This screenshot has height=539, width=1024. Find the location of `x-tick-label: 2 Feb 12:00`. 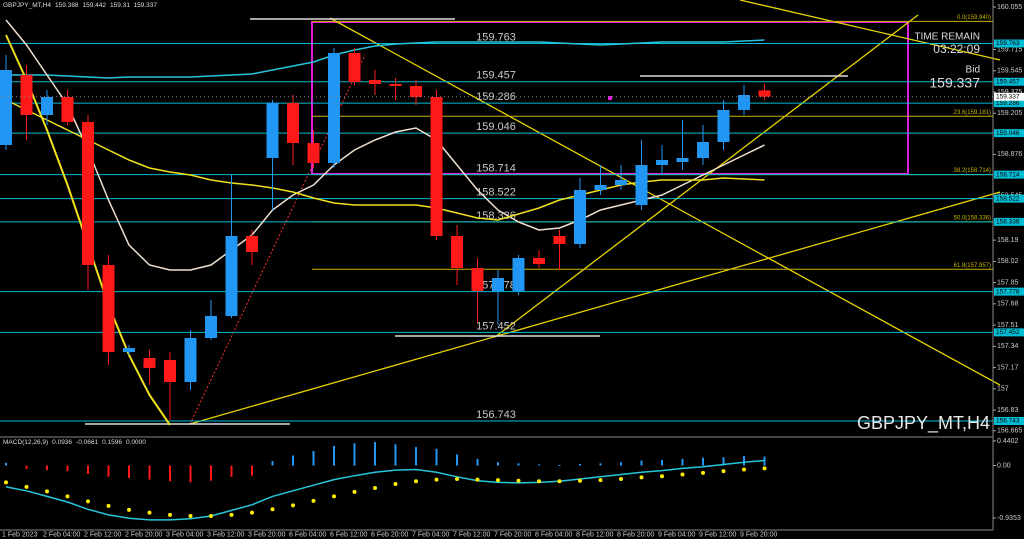

x-tick-label: 2 Feb 12:00 is located at coordinates (102, 534).